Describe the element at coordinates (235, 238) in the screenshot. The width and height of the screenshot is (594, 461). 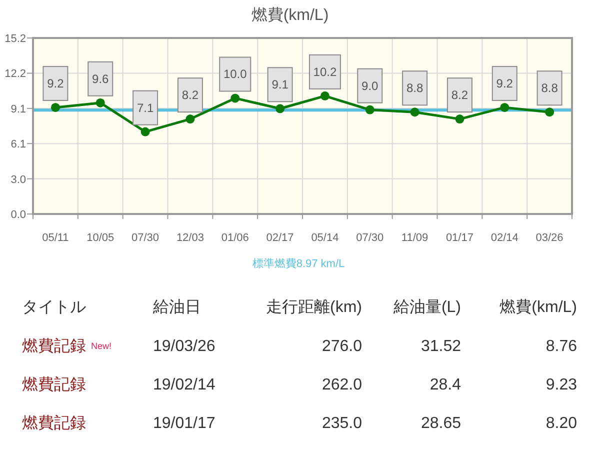
I see `x-tick-label: 01/06` at that location.